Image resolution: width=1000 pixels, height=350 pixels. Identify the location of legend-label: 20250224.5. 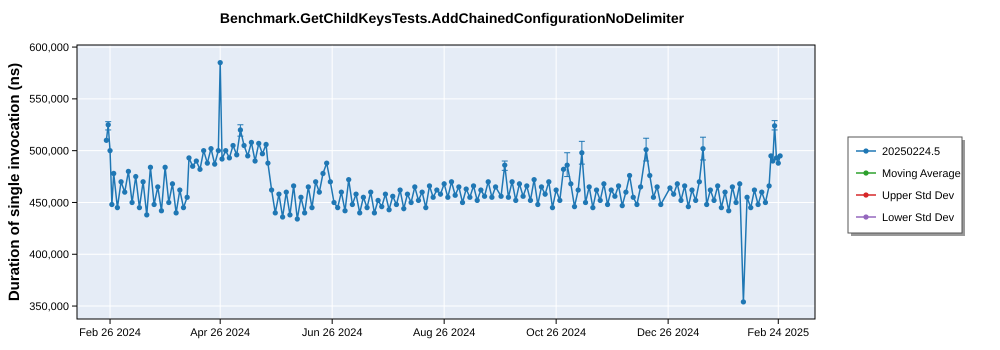
(911, 152).